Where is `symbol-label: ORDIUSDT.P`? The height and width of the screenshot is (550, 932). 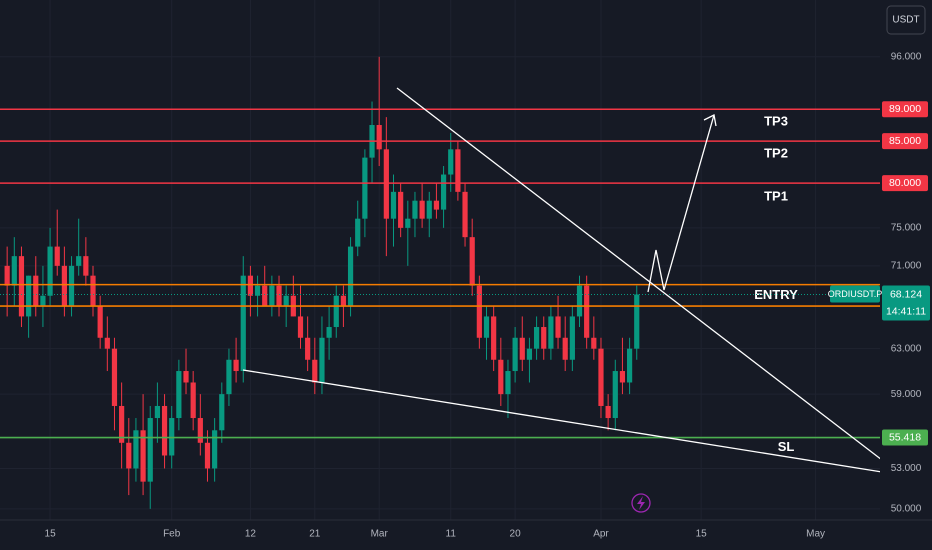
symbol-label: ORDIUSDT.P is located at coordinates (855, 294).